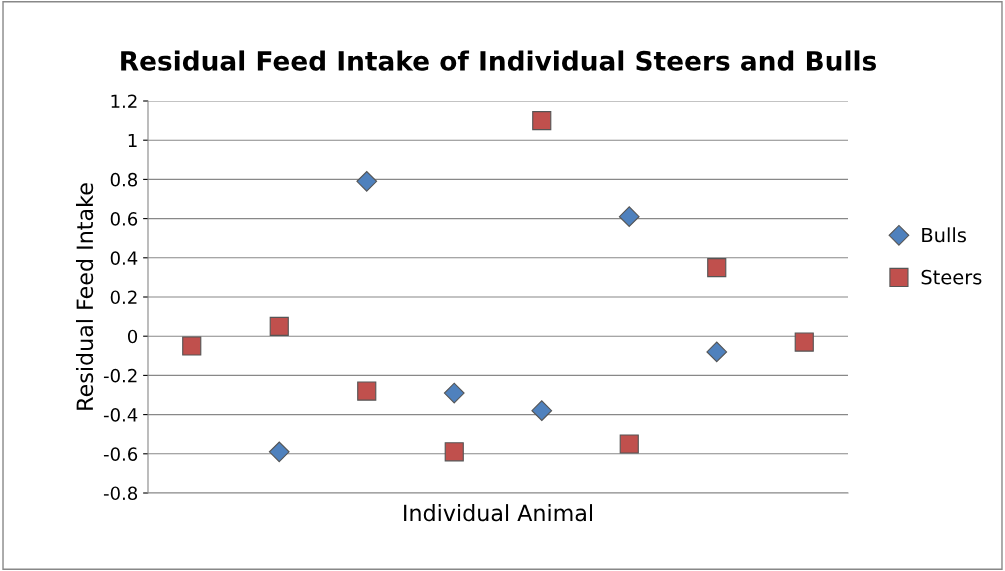 The height and width of the screenshot is (571, 1005). I want to click on y-tick-label: -0.4, so click(120, 415).